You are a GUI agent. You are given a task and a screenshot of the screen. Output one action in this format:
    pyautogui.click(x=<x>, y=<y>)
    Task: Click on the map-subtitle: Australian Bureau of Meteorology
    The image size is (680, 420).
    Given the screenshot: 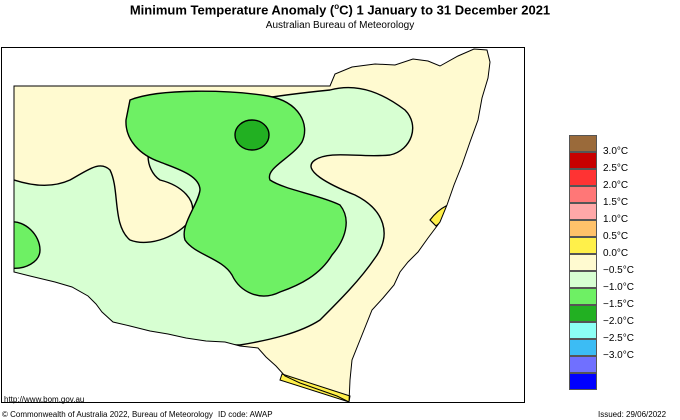 What is the action you would take?
    pyautogui.click(x=340, y=25)
    